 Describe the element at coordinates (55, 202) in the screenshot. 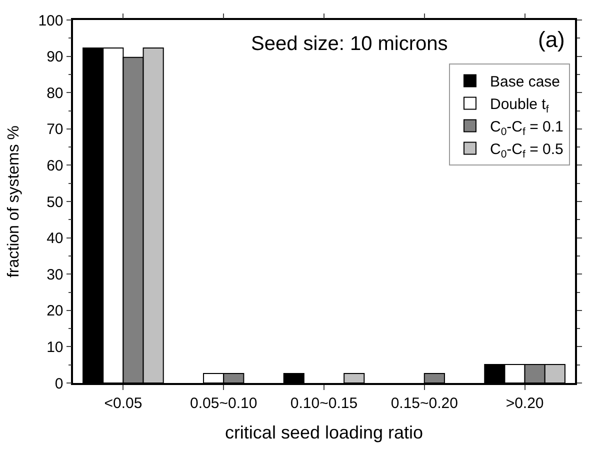

I see `y-tick-label: 50` at that location.